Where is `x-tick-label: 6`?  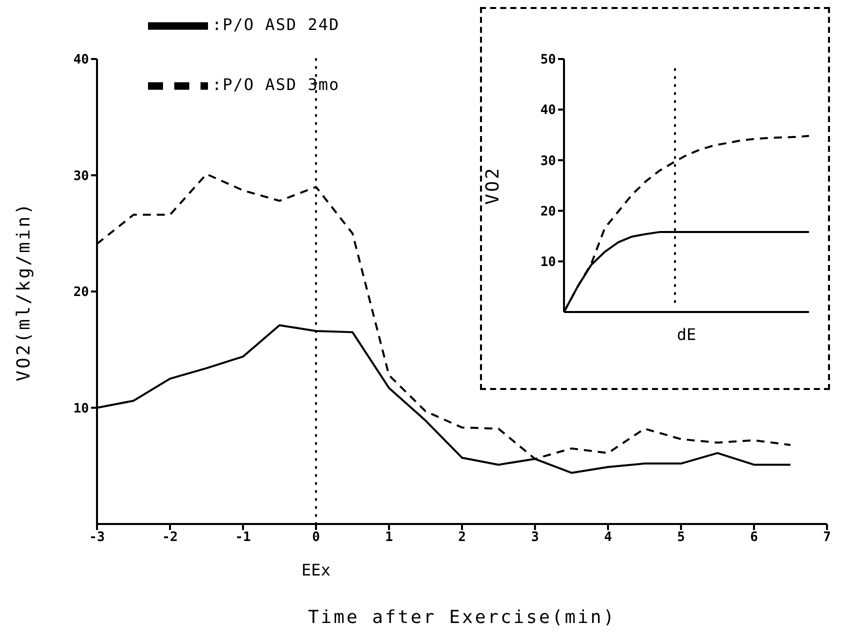 x-tick-label: 6 is located at coordinates (754, 538).